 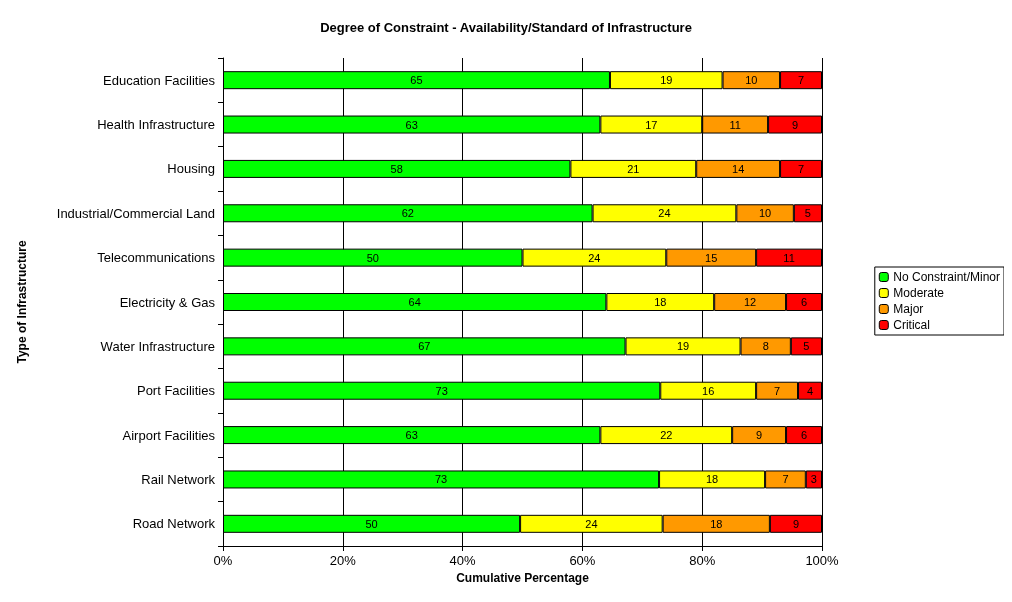 What do you see at coordinates (908, 309) in the screenshot?
I see `legend-label: Major` at bounding box center [908, 309].